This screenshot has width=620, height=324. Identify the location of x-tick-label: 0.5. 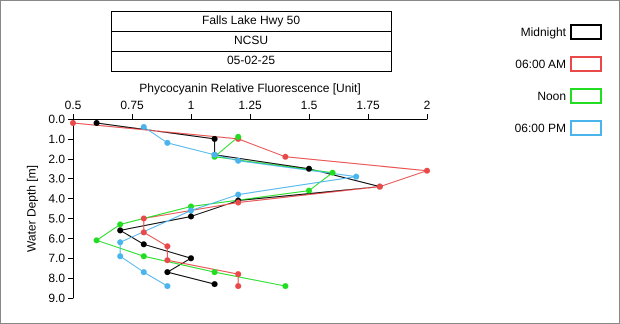
(73, 105).